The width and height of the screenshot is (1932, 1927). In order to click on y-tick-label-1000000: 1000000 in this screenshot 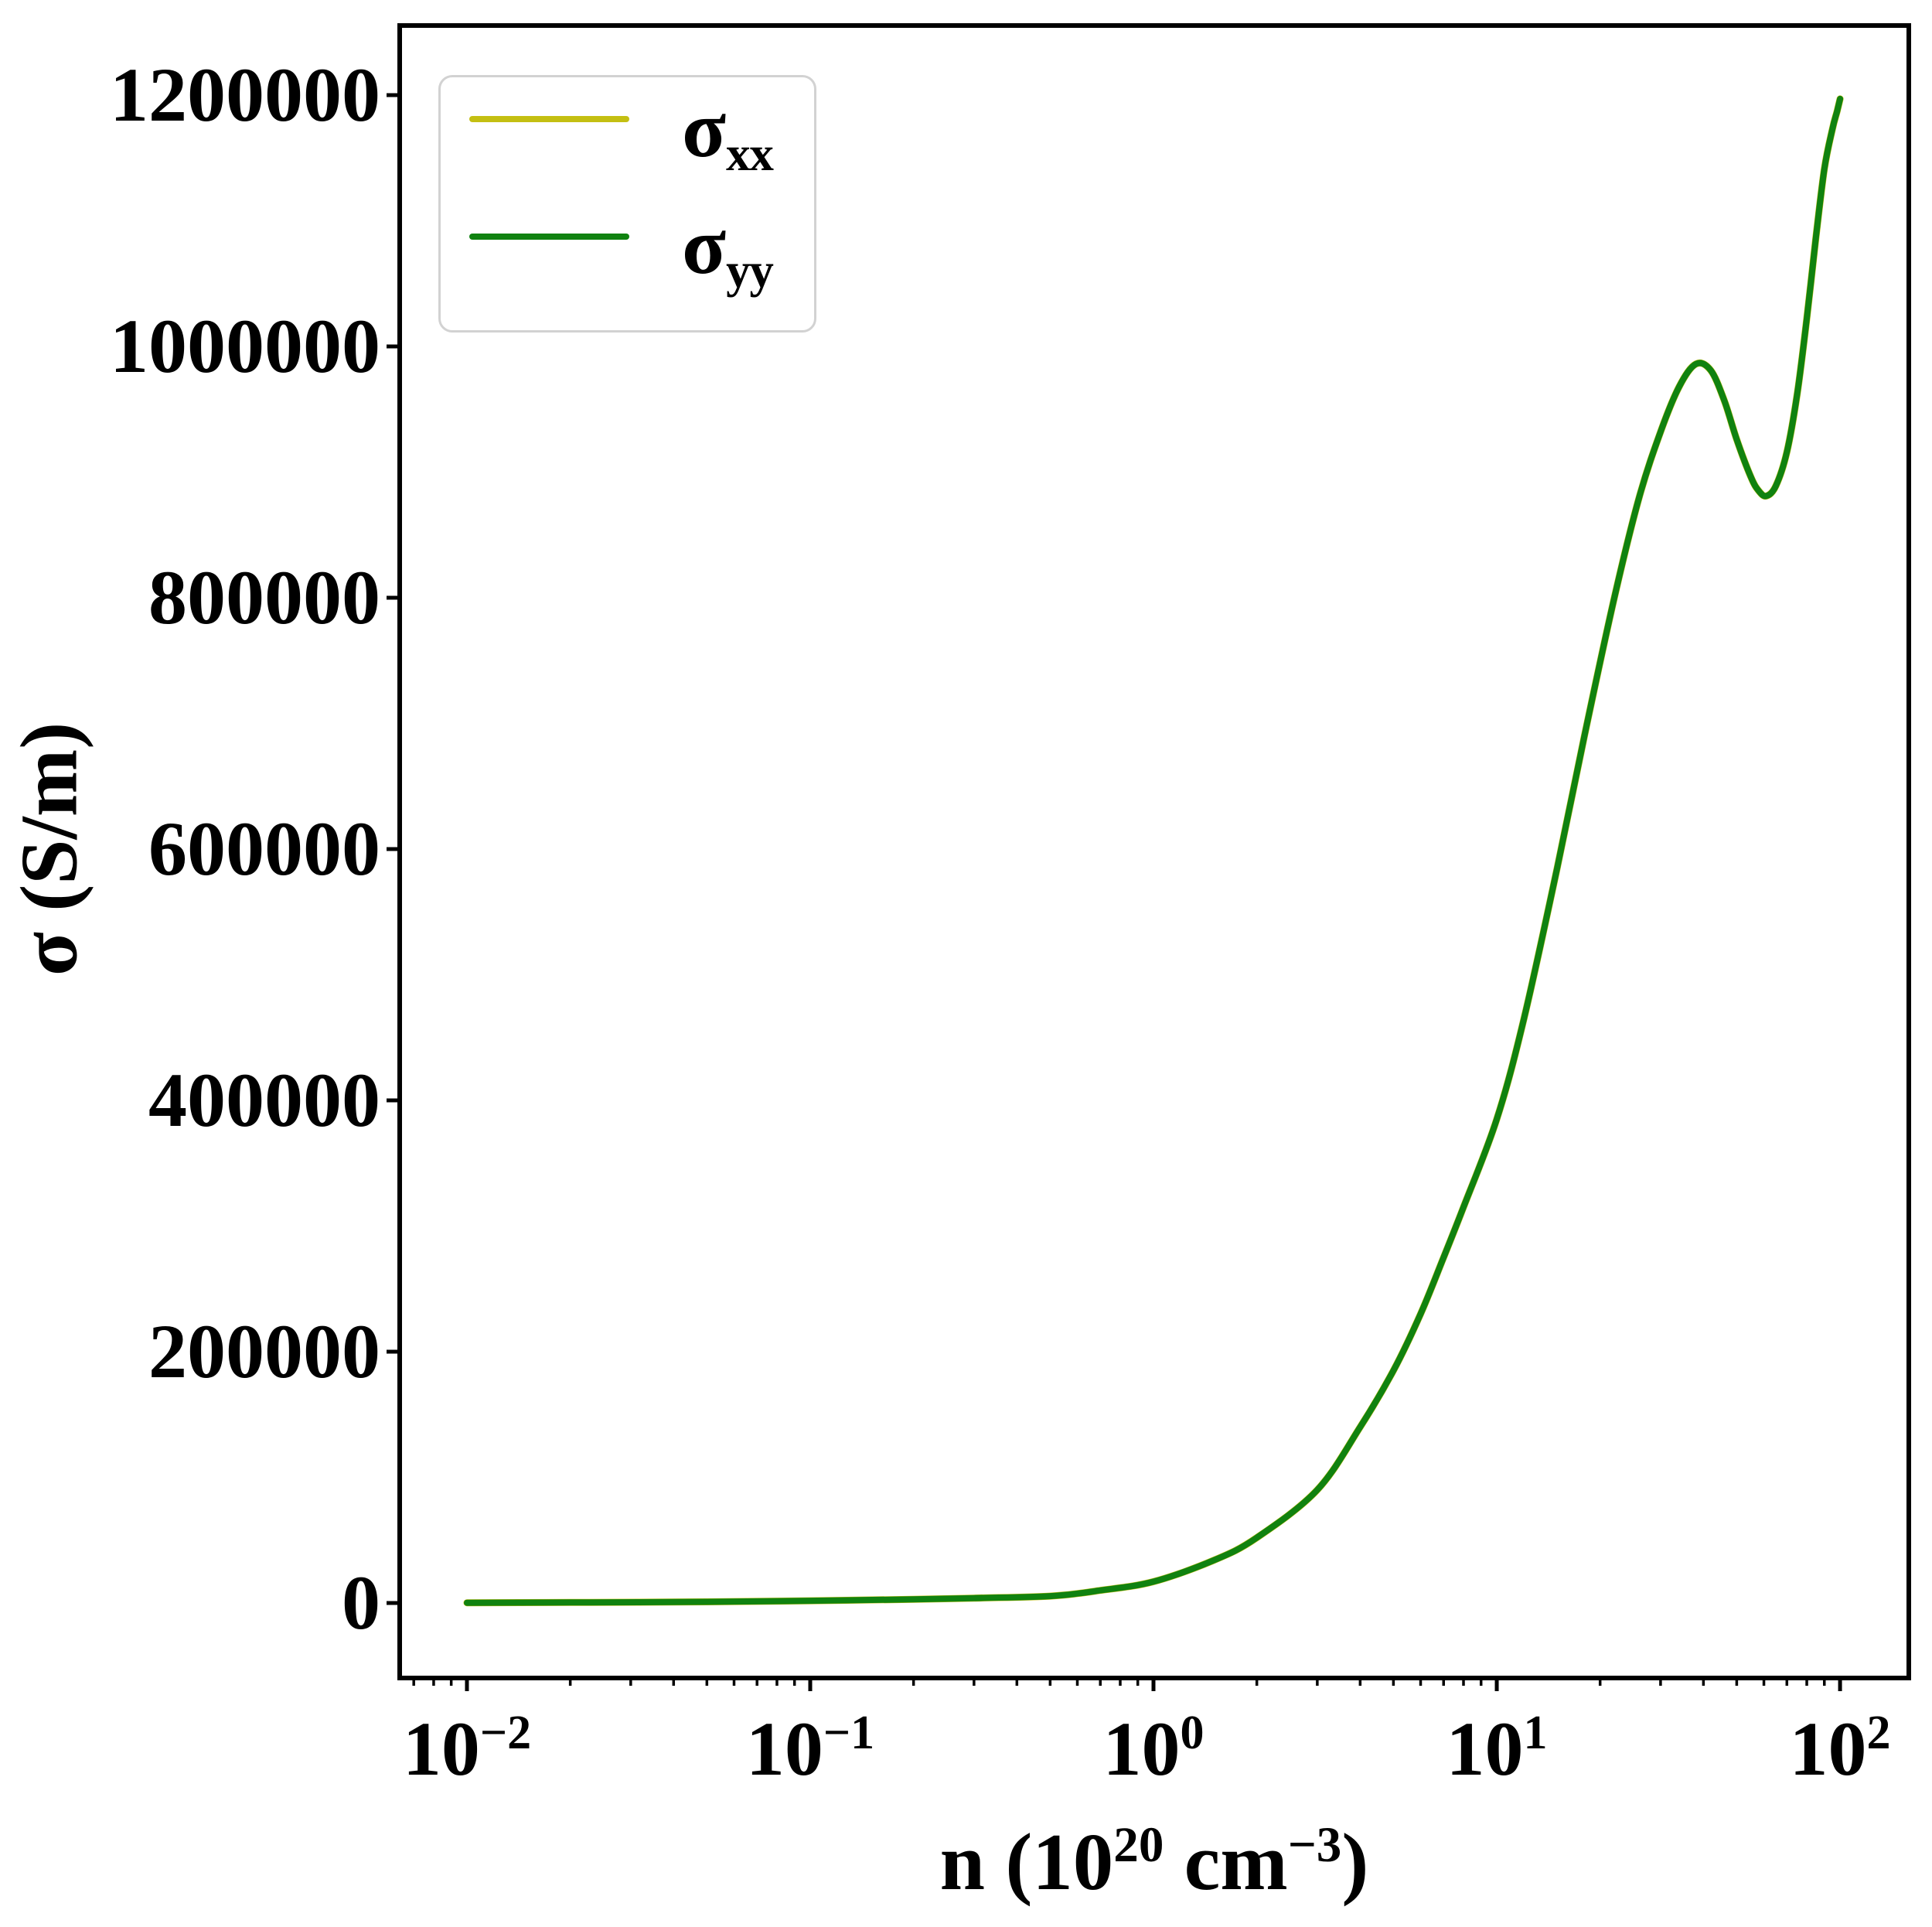, I will do `click(245, 346)`.